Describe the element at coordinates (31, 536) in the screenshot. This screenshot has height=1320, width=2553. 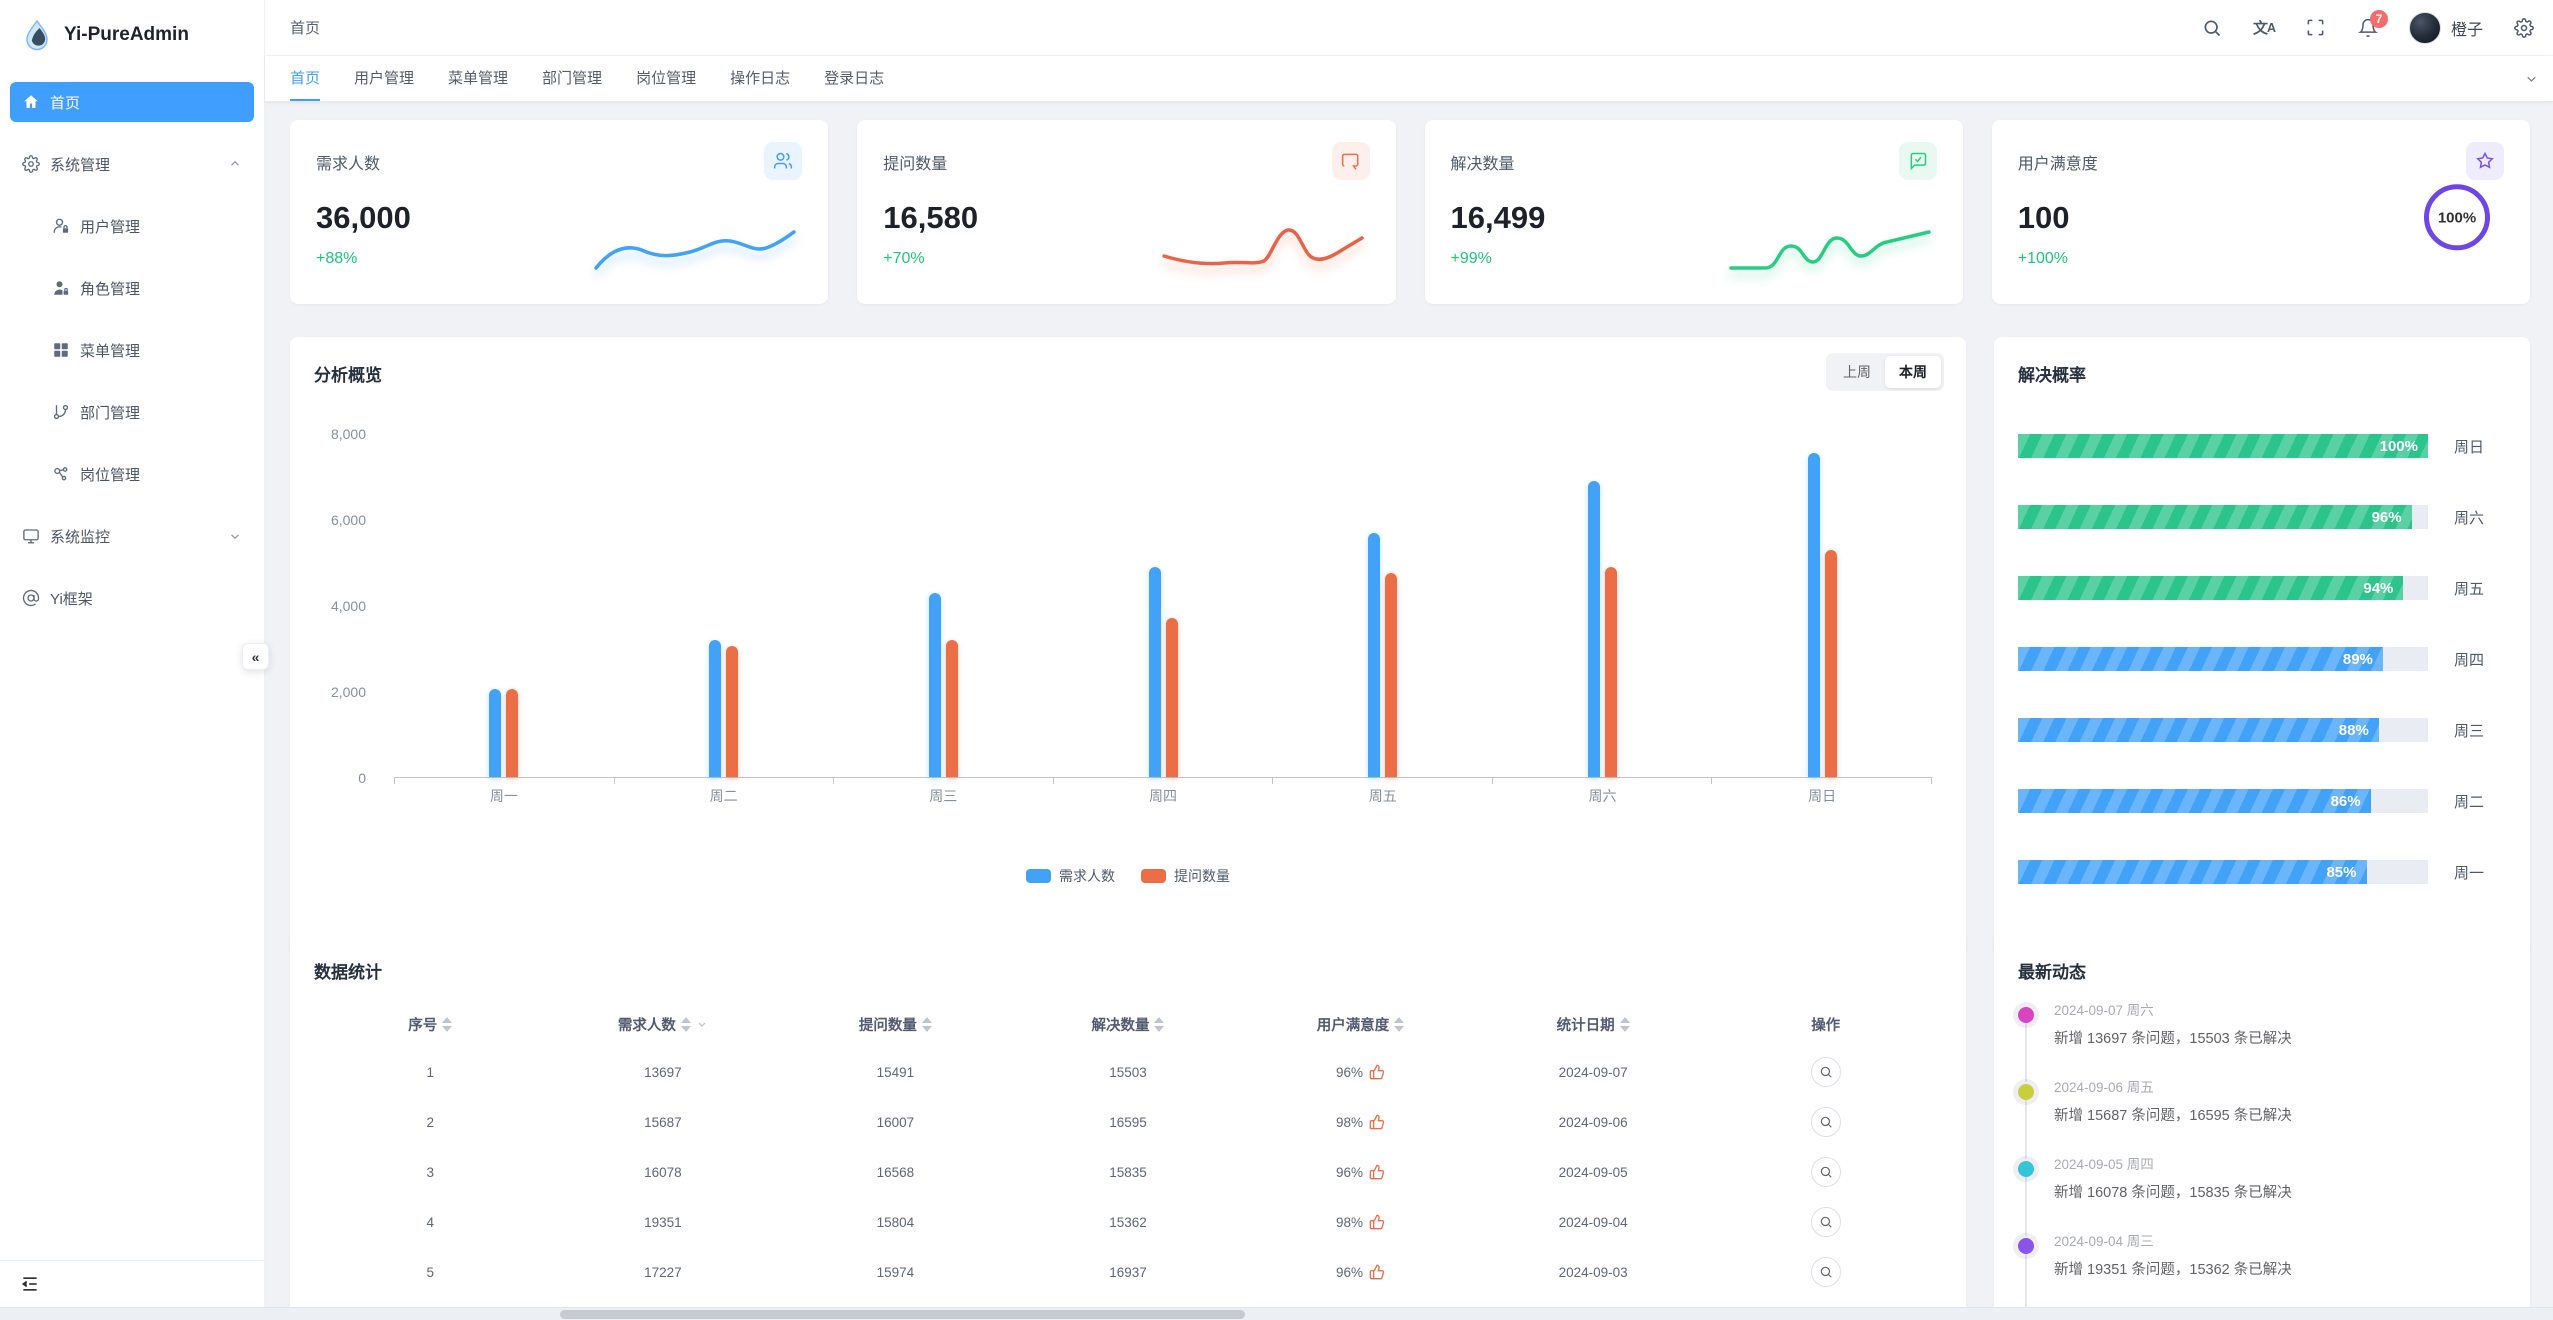
I see `monitor-icon` at that location.